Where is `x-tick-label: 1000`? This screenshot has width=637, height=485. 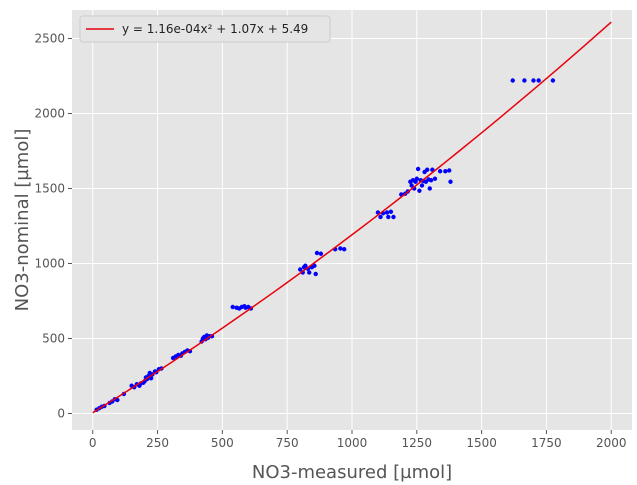
x-tick-label: 1000 is located at coordinates (352, 443).